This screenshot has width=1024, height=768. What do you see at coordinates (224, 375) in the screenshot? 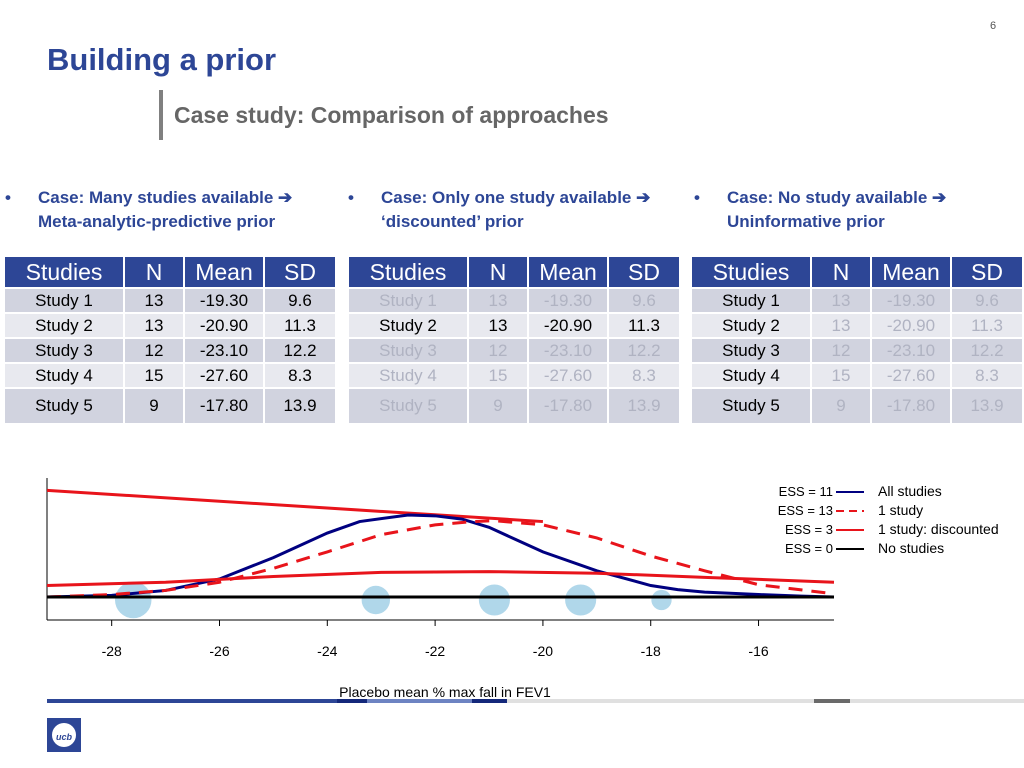
I see `table-cell: -27.60` at bounding box center [224, 375].